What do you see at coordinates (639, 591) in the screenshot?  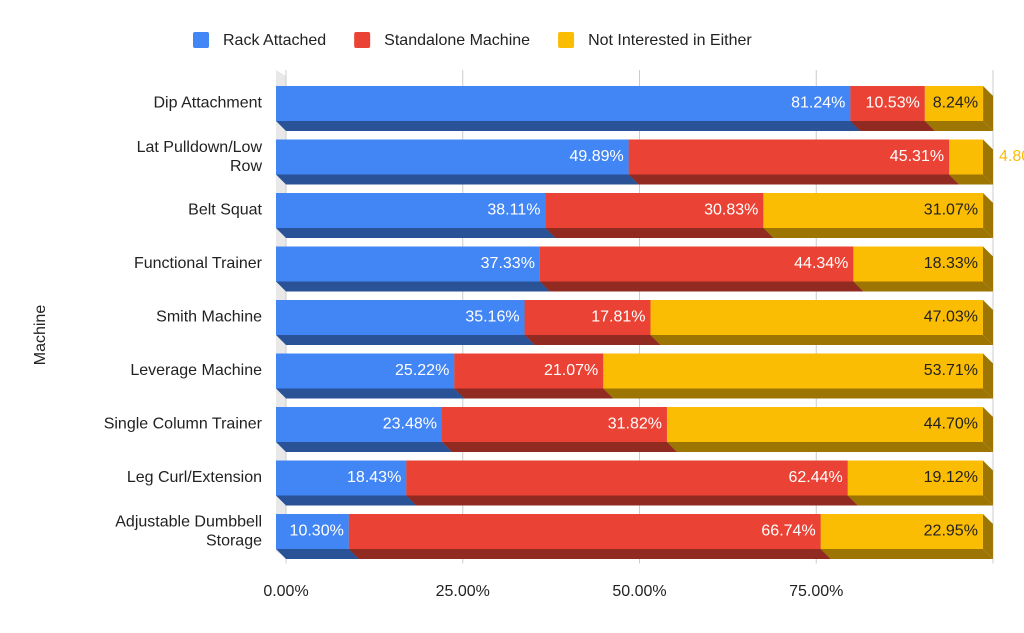 I see `x-tick-label: 50.00%` at bounding box center [639, 591].